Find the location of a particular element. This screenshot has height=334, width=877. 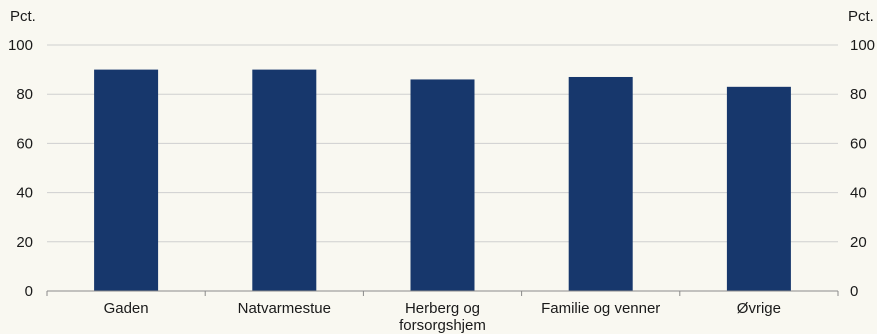

ytick-right-60: 60 is located at coordinates (858, 143).